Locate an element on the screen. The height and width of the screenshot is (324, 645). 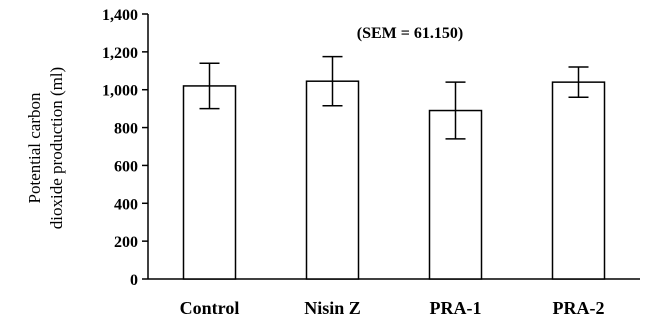
y-tick-label: 1,200 is located at coordinates (120, 53).